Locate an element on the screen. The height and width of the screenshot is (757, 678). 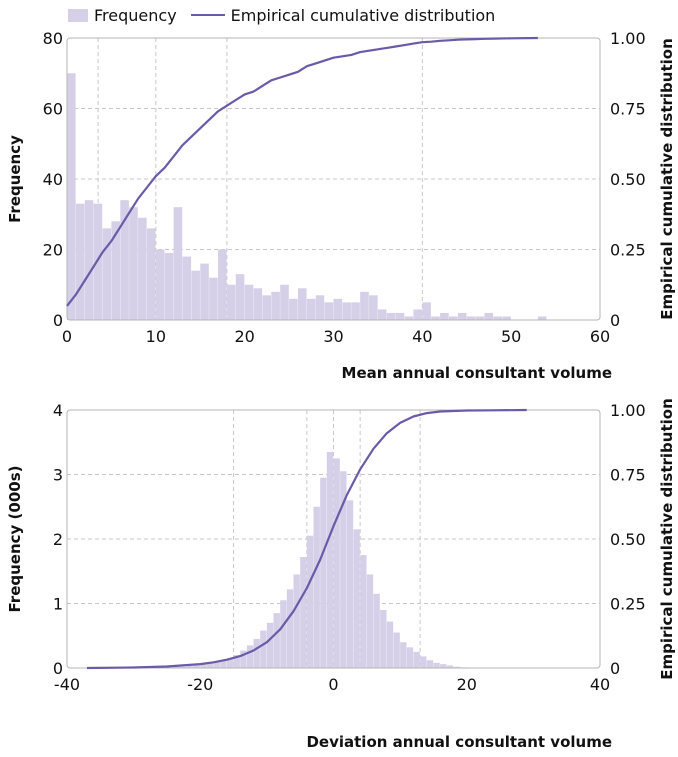
y-tick-label: 3 is located at coordinates (58, 475).